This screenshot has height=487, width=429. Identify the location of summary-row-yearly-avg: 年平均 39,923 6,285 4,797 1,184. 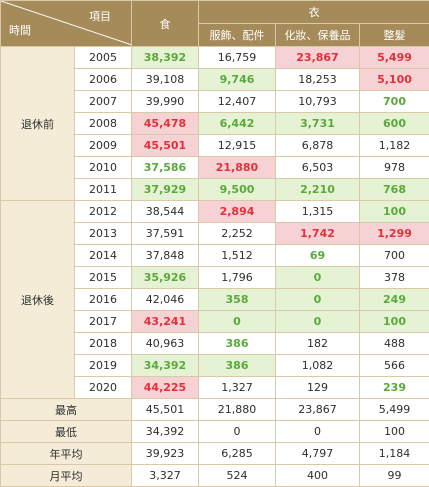
(215, 454).